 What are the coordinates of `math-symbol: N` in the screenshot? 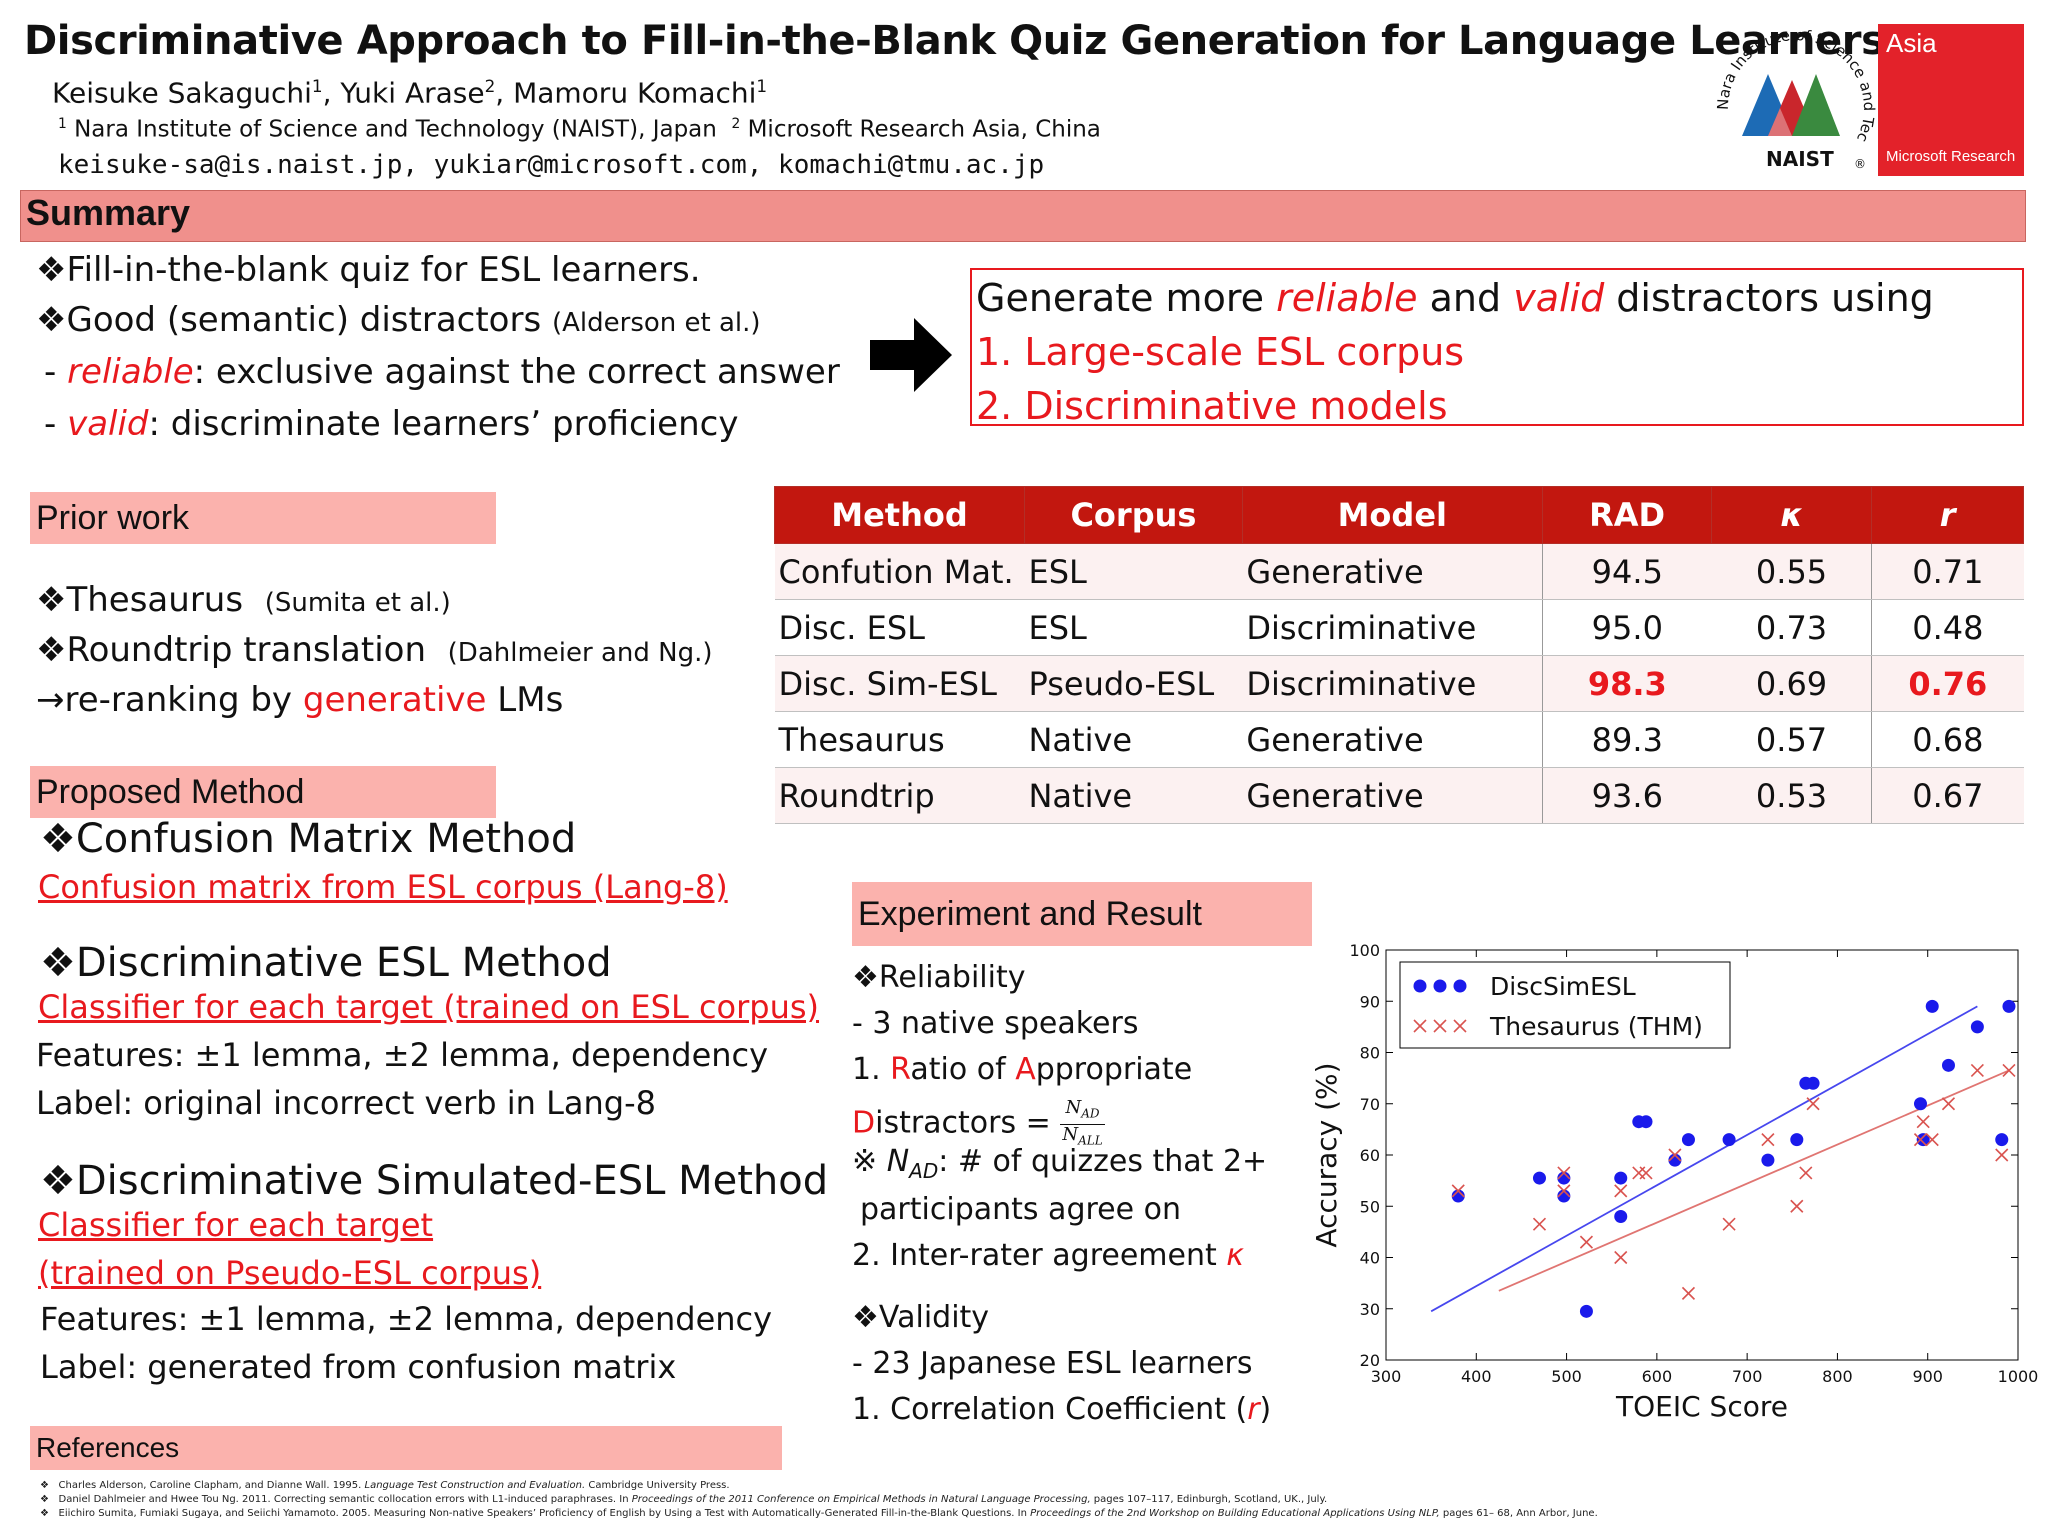 It's located at (898, 1161).